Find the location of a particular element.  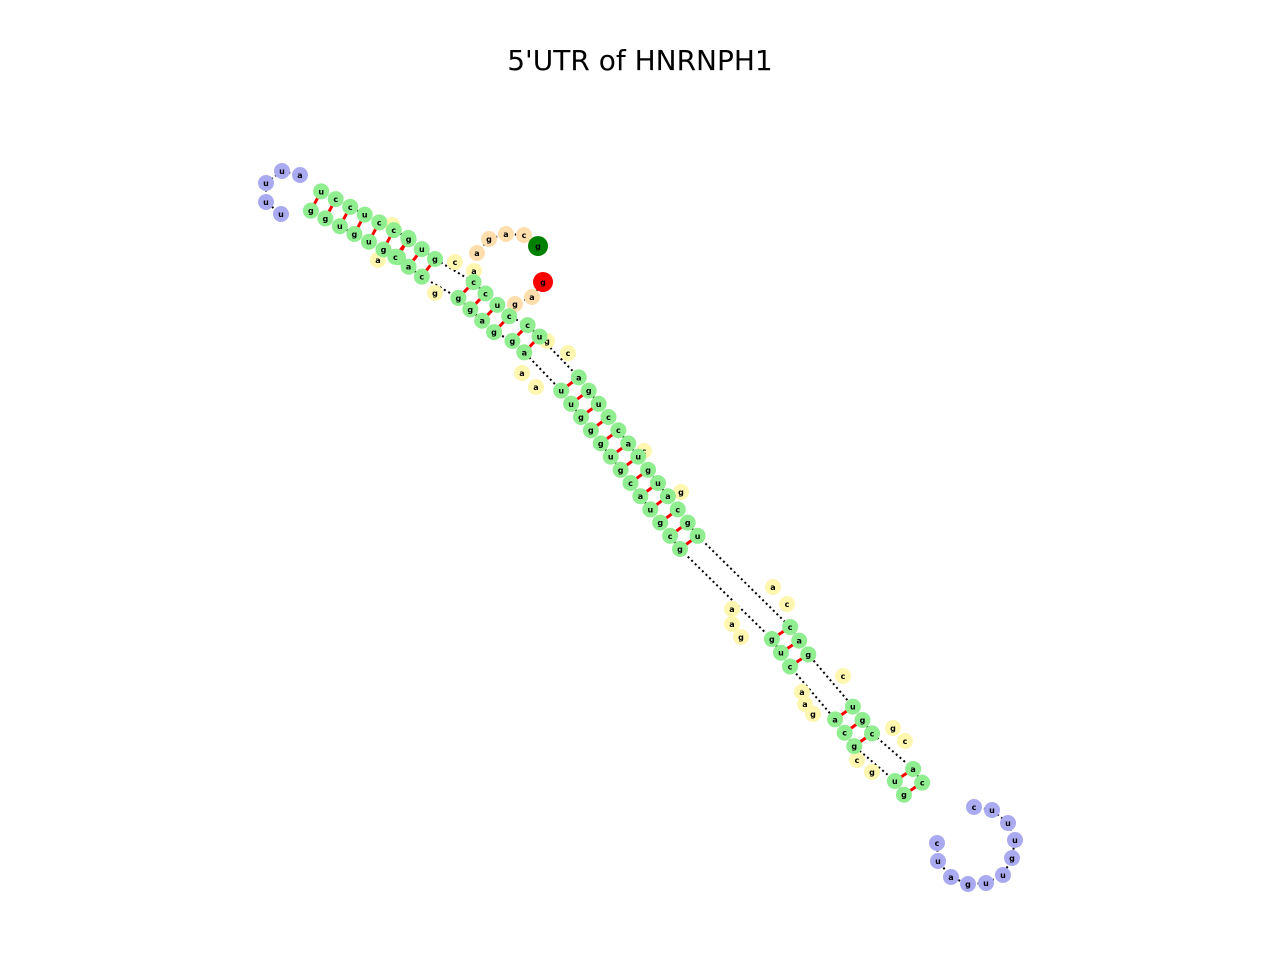

exterior-loop-base-marker is located at coordinates (515, 304).